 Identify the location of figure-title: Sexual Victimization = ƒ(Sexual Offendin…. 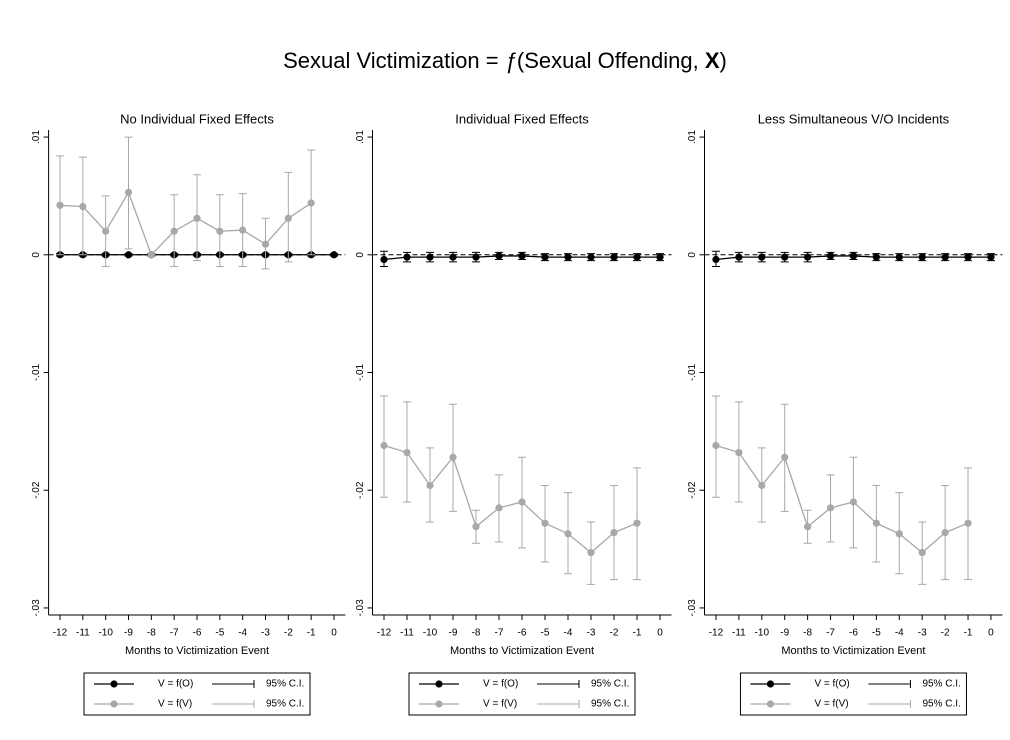
(505, 60).